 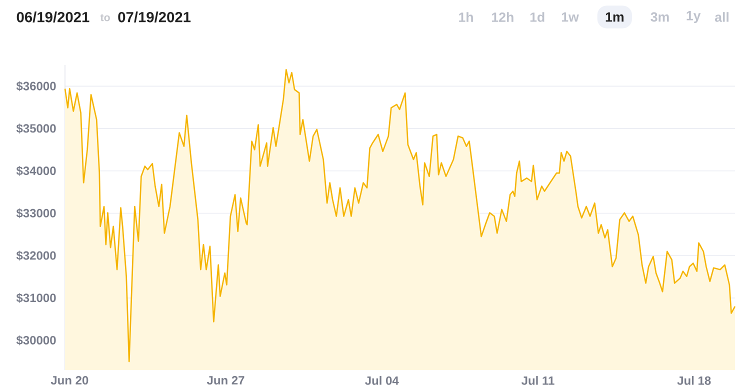 I want to click on text: 1w, so click(x=570, y=17).